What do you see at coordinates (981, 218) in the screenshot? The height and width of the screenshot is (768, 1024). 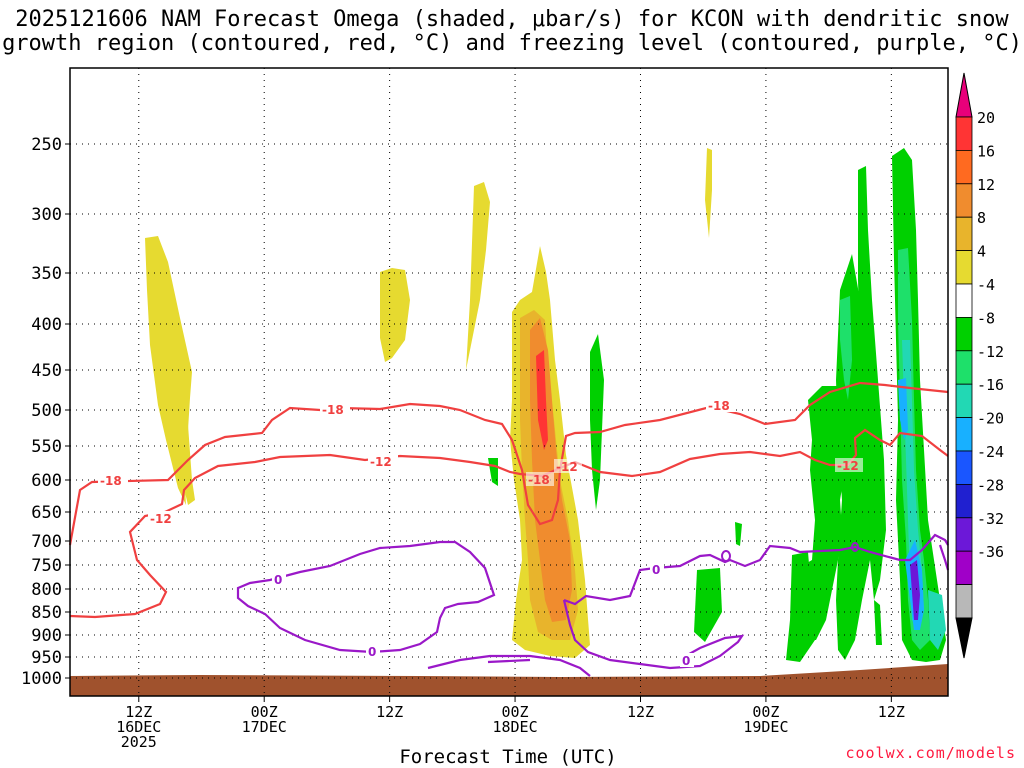 I see `colorbar-label: 8` at bounding box center [981, 218].